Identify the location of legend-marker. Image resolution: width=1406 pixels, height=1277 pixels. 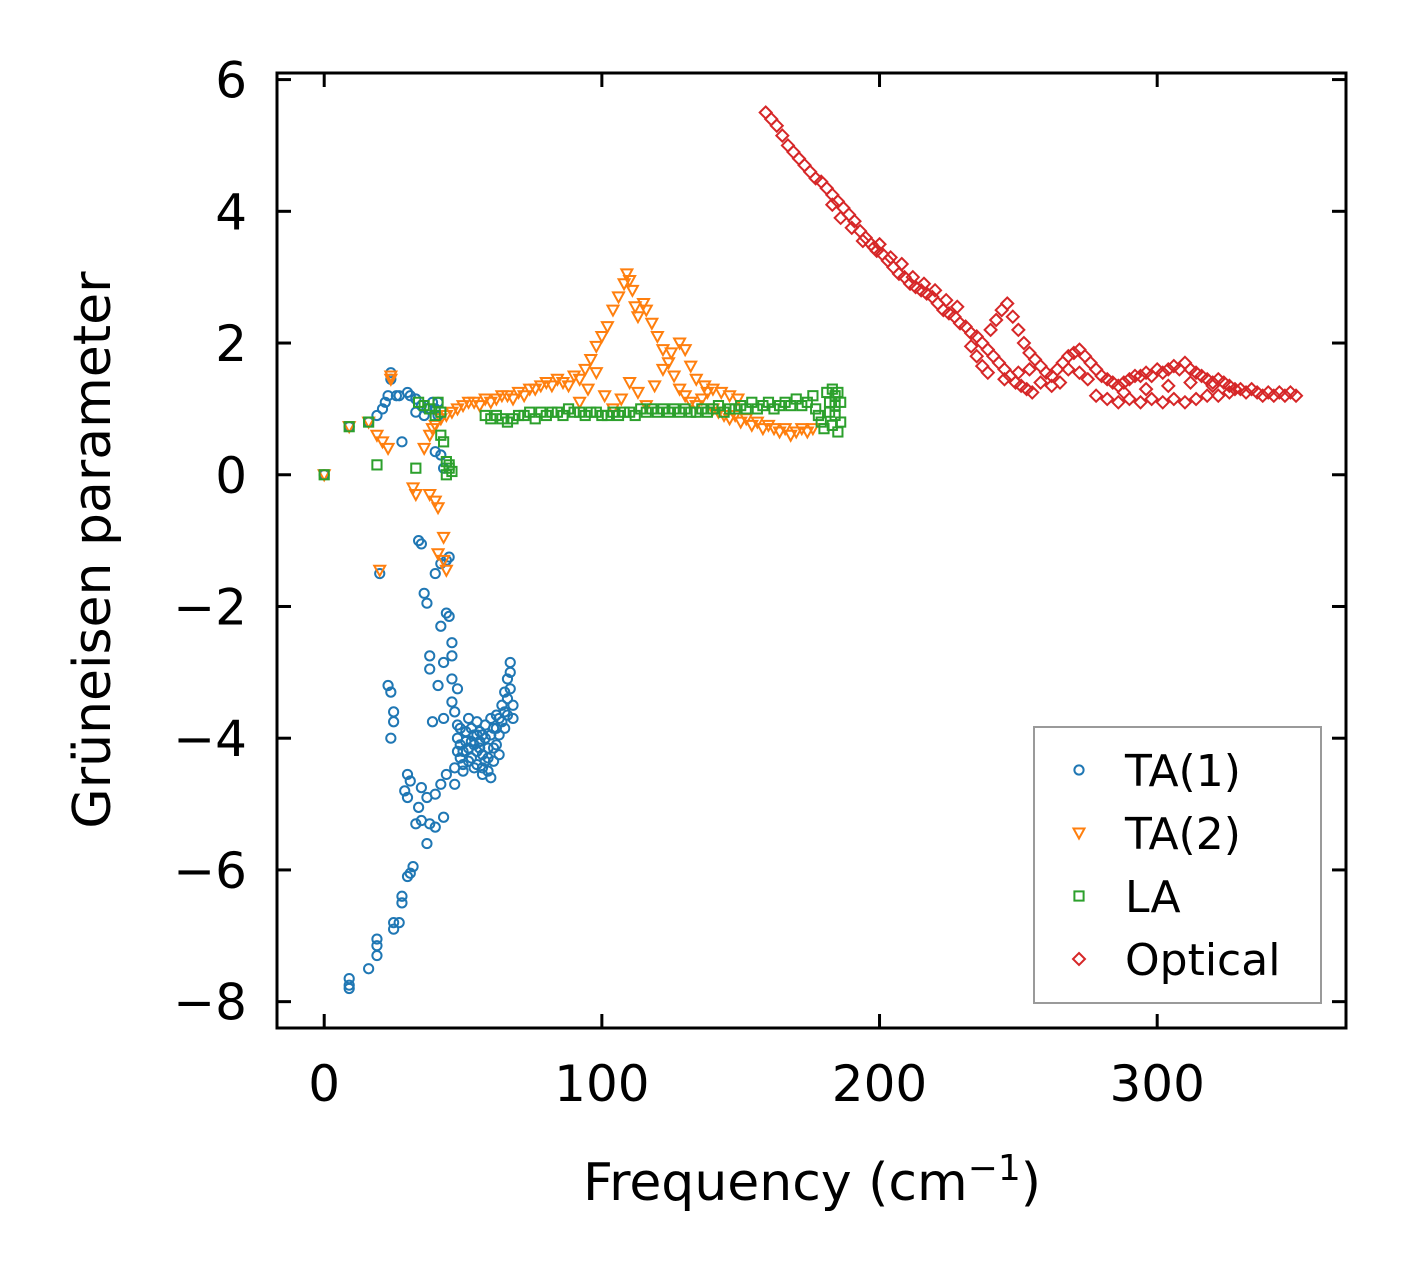
(1079, 770).